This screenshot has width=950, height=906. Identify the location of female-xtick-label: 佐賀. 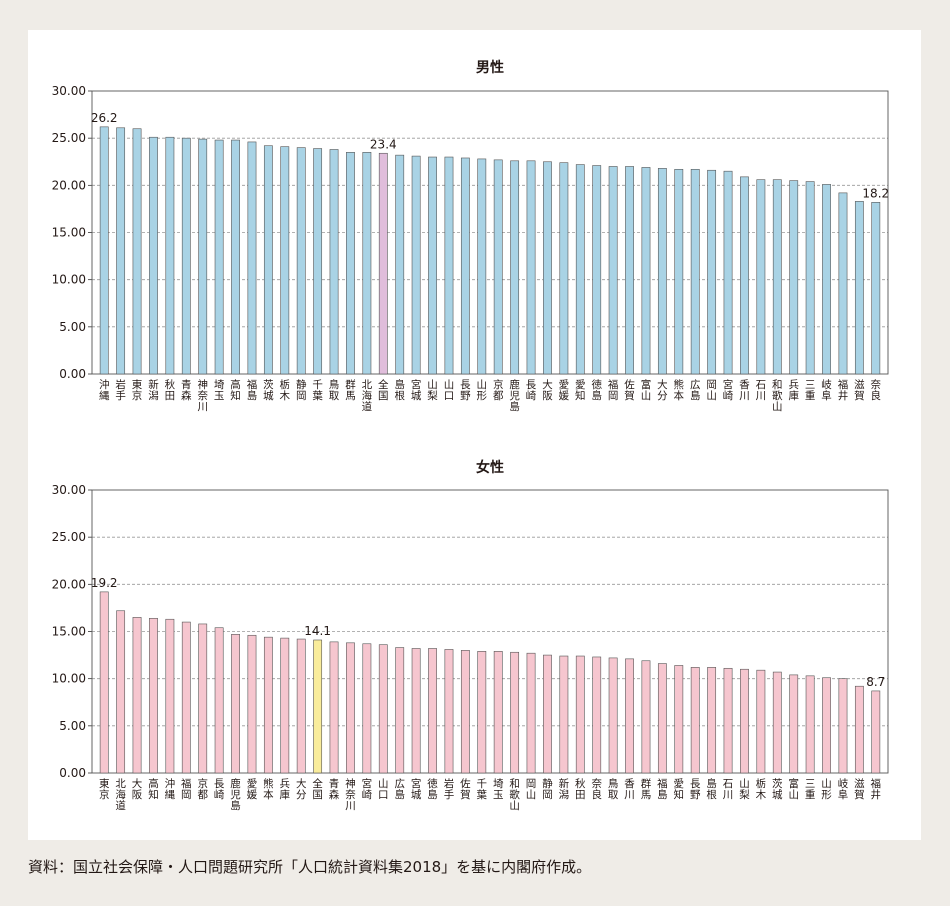
(465, 789).